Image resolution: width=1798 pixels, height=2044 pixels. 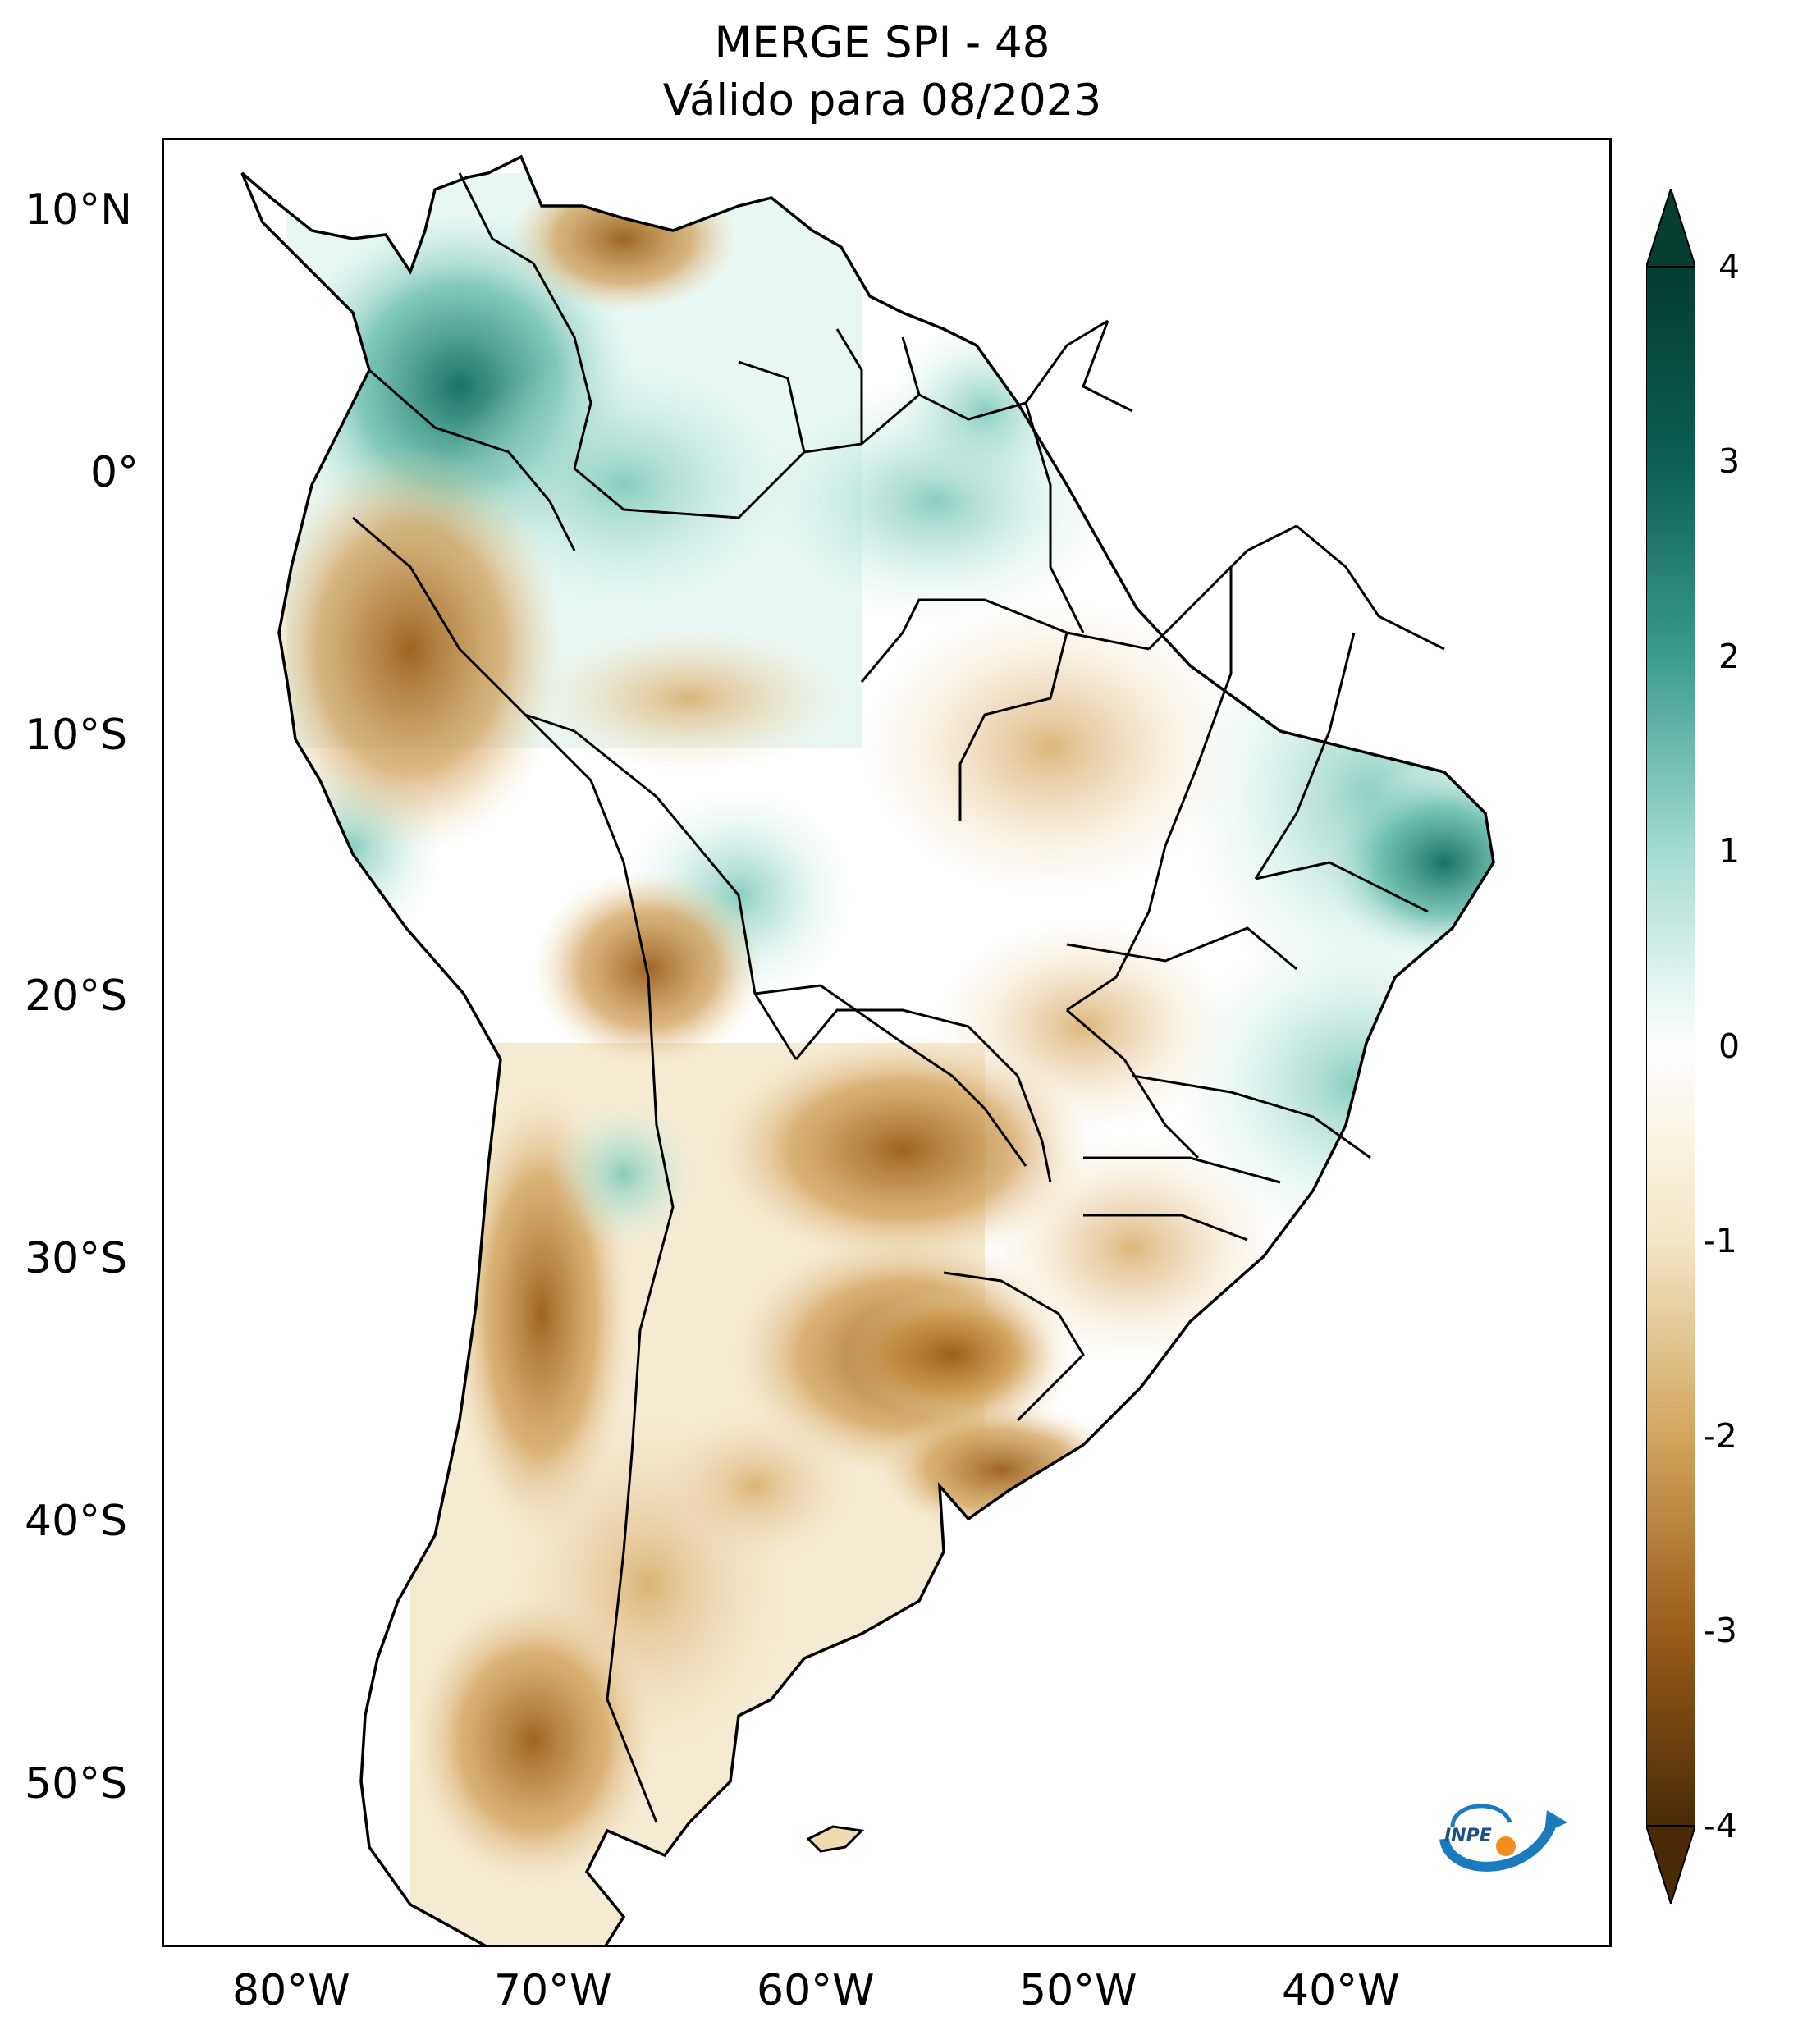 What do you see at coordinates (76, 1784) in the screenshot?
I see `lat-label-50s: 50°S` at bounding box center [76, 1784].